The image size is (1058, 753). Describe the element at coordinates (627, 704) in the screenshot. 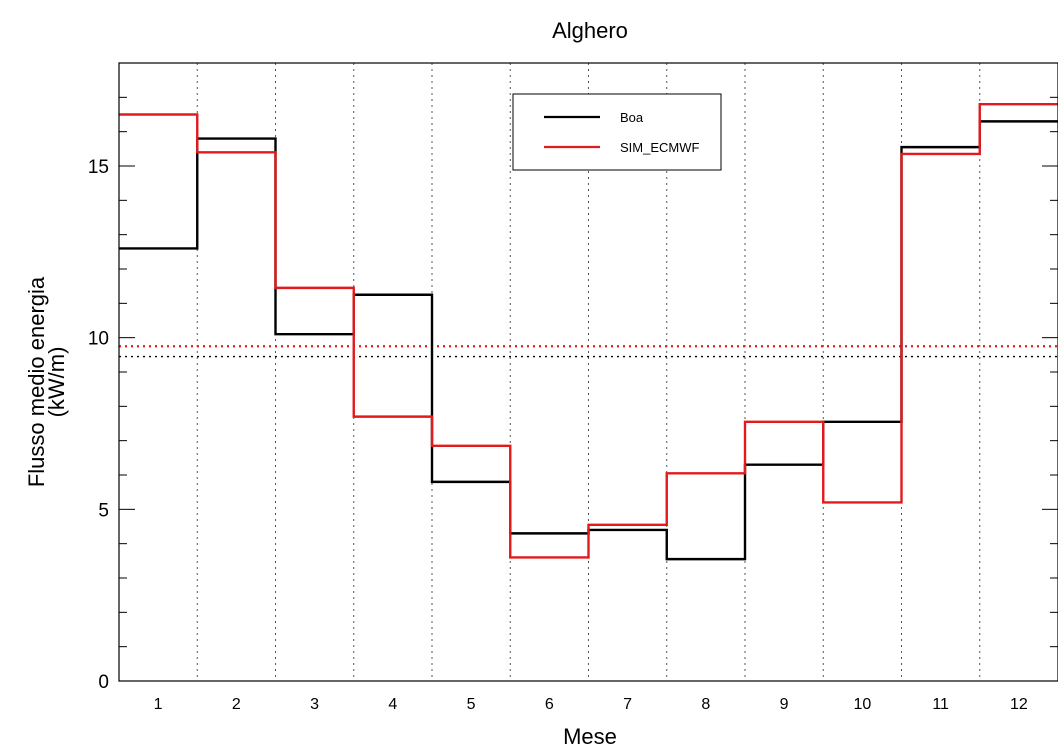

I see `x-tick-label: 7` at that location.